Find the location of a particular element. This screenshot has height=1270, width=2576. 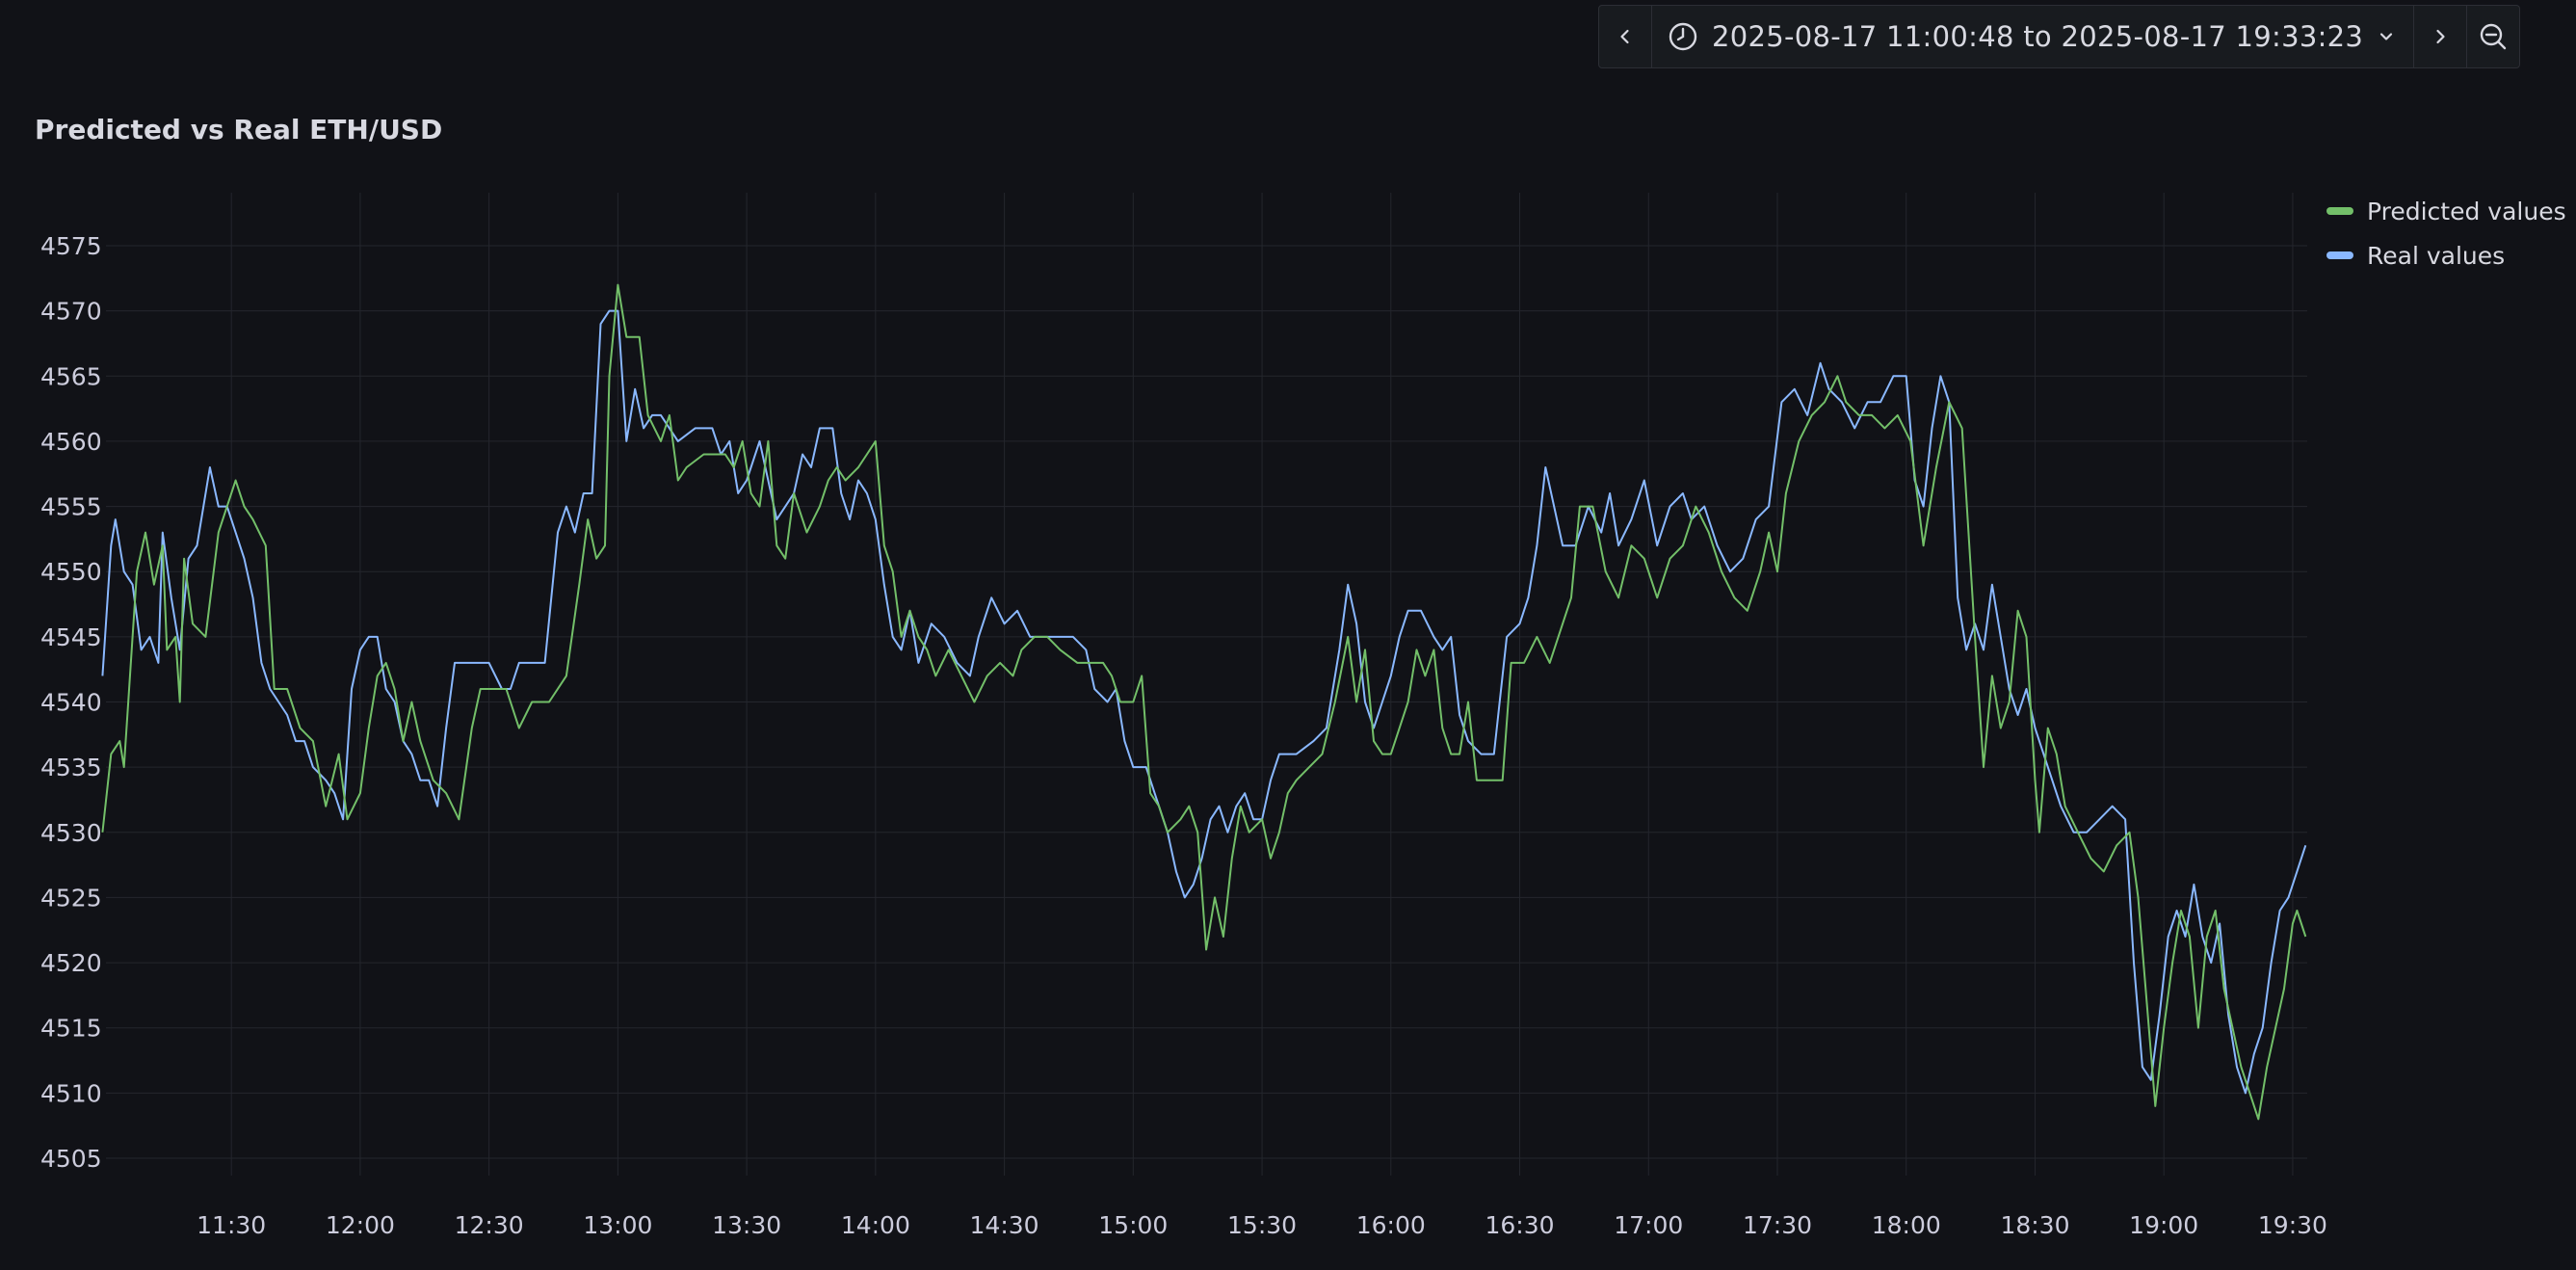

y-tick-label: 4515 is located at coordinates (71, 1029).